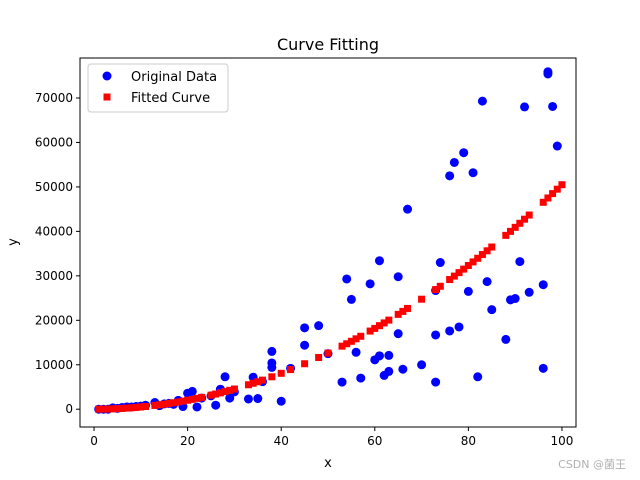 Image resolution: width=640 pixels, height=480 pixels. What do you see at coordinates (158, 88) in the screenshot?
I see `legend: Original Data Fitted Curve` at bounding box center [158, 88].